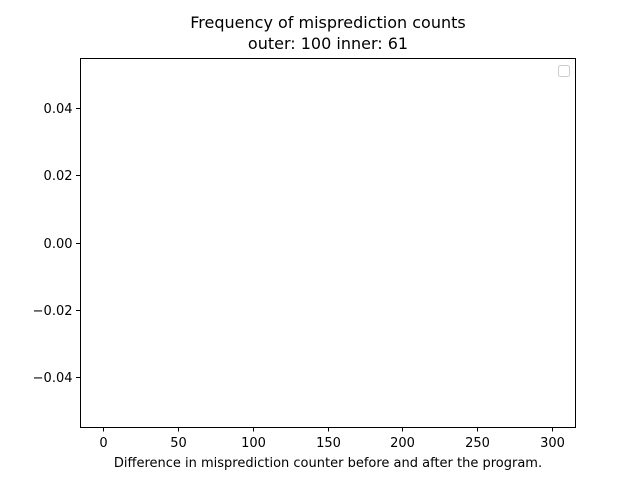 Image resolution: width=640 pixels, height=484 pixels. I want to click on x-tick-label: 100, so click(253, 443).